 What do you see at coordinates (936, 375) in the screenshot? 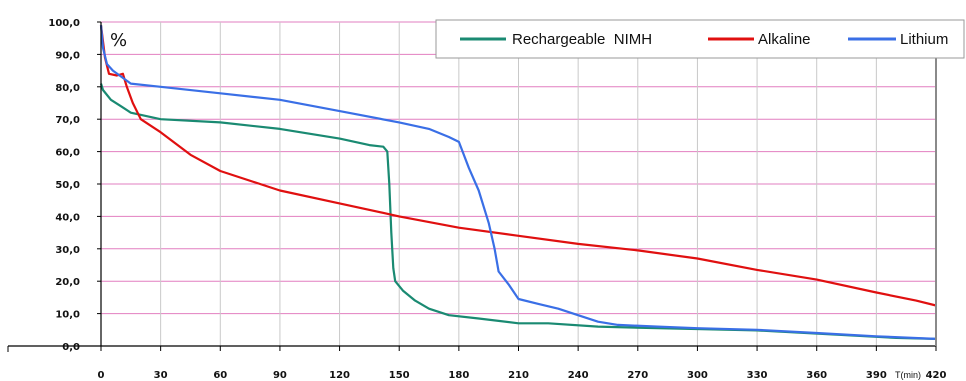
I see `x-tick-label: 420` at bounding box center [936, 375].